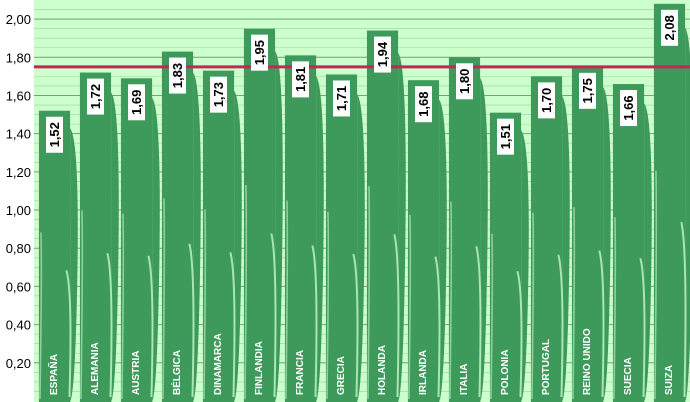 This screenshot has height=402, width=690. What do you see at coordinates (18, 19) in the screenshot?
I see `y-tick-label: 2,00` at bounding box center [18, 19].